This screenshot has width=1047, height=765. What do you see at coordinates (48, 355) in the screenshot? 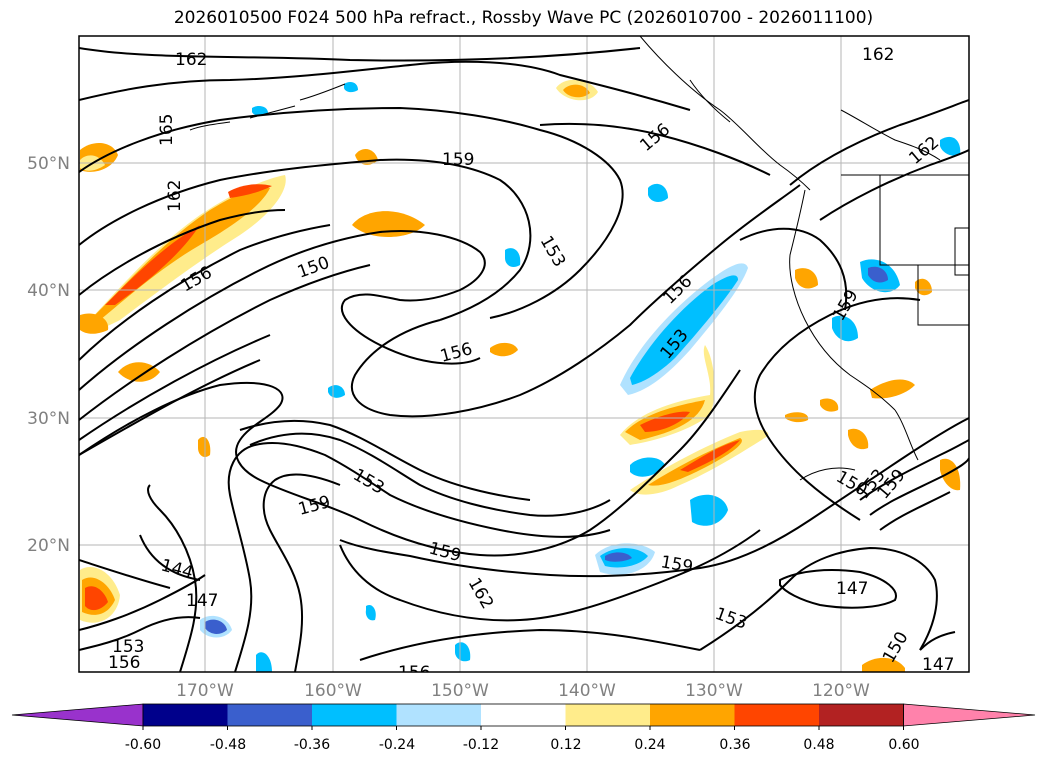
I see `latitude-labels: 50°N 40°N 30°N 20°N` at bounding box center [48, 355].